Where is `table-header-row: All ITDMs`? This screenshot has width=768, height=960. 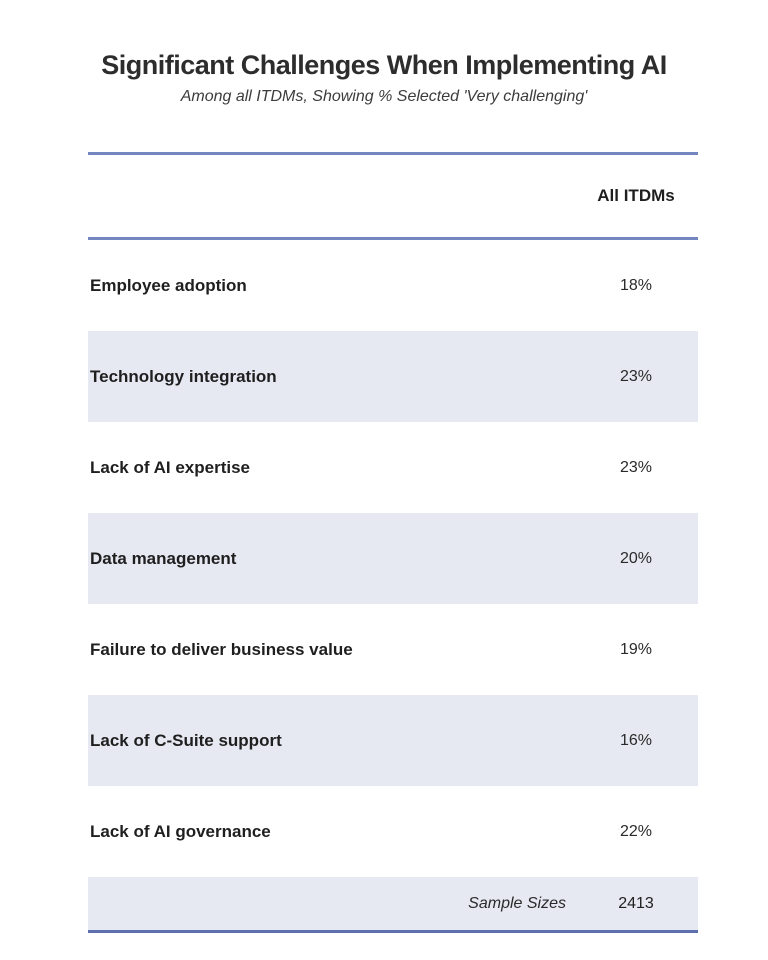
table-header-row: All ITDMs is located at coordinates (393, 196).